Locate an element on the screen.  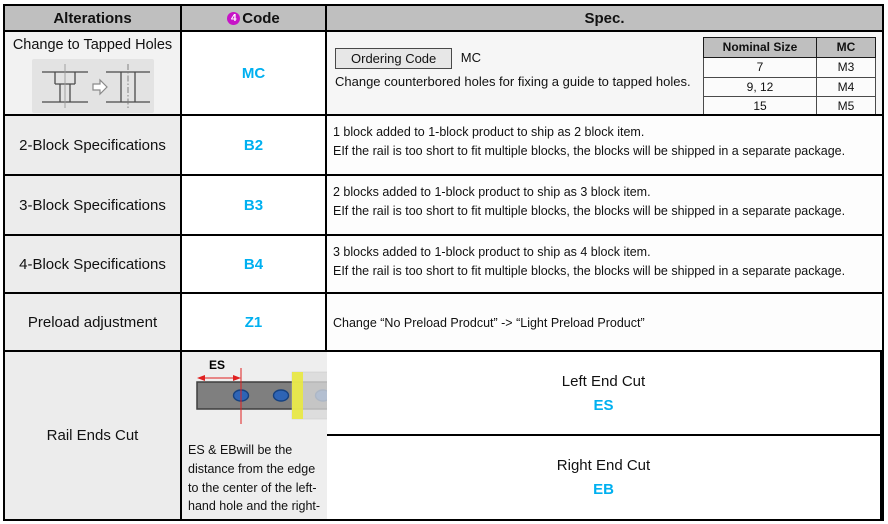
code-value: ES is located at coordinates (603, 405).